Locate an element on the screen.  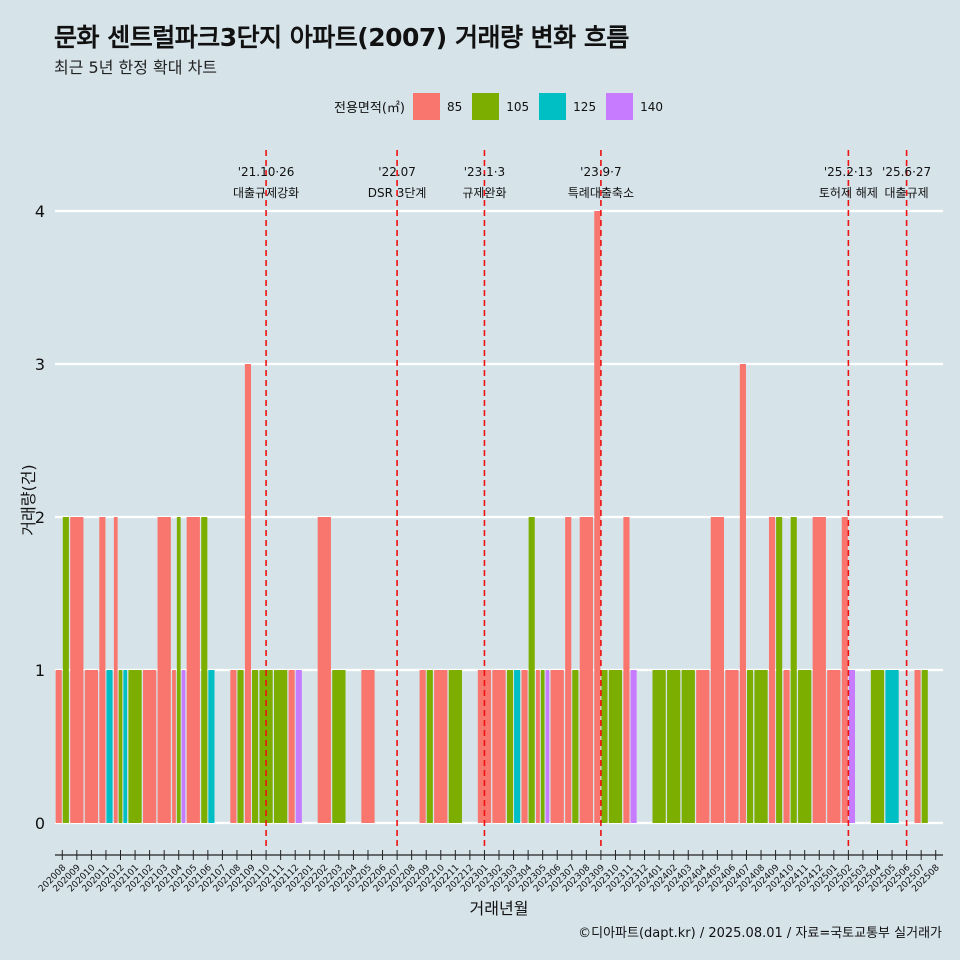
event-label: 규제완화 is located at coordinates (484, 193).